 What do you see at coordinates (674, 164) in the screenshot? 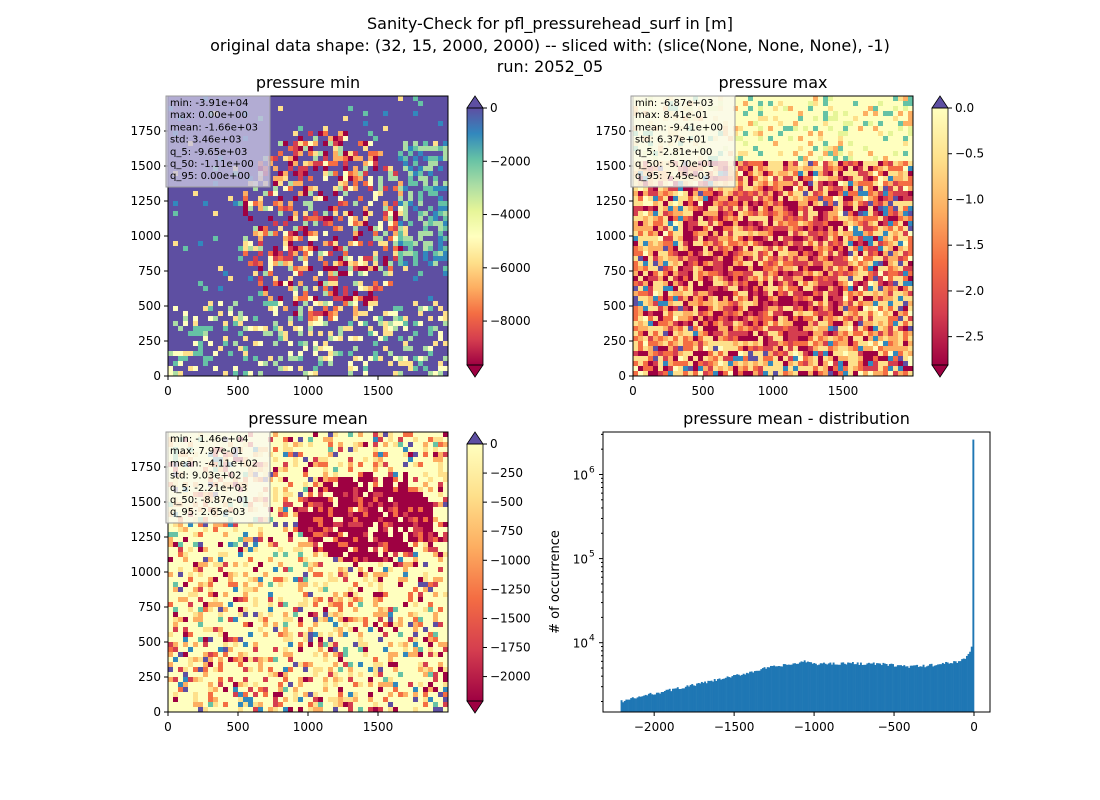
I see `stats-line: q_50: -5.70e-01` at bounding box center [674, 164].